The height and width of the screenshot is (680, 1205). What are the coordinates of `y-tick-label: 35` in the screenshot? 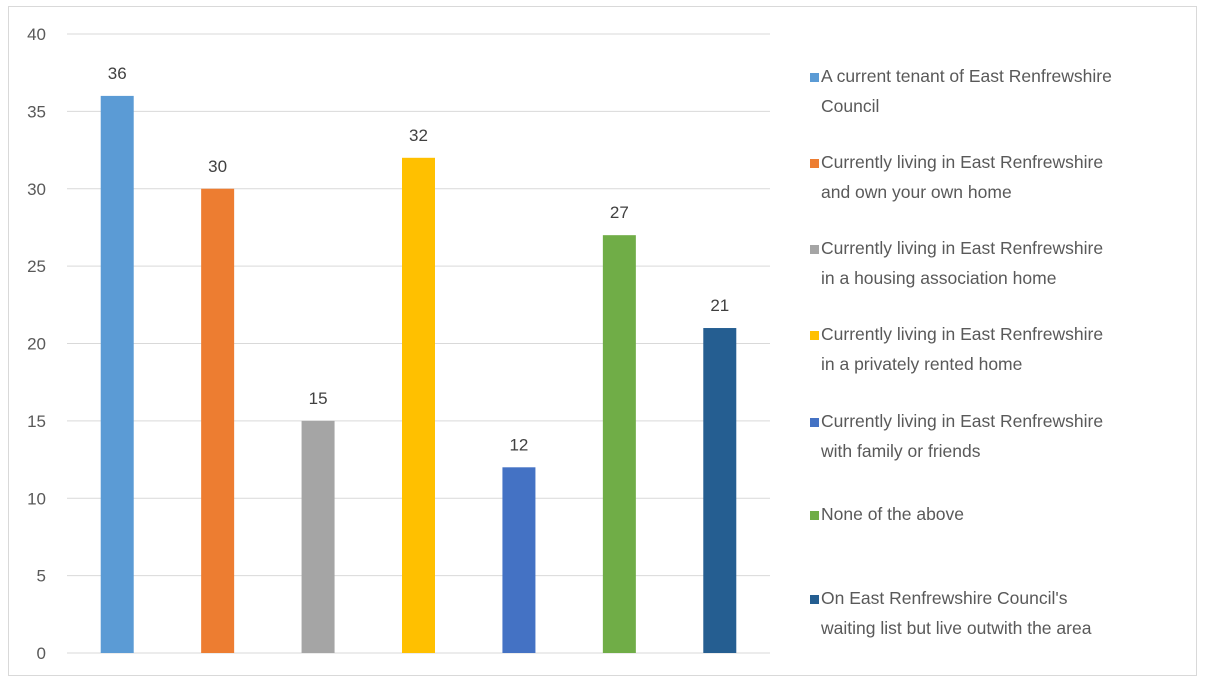 It's located at (36, 111).